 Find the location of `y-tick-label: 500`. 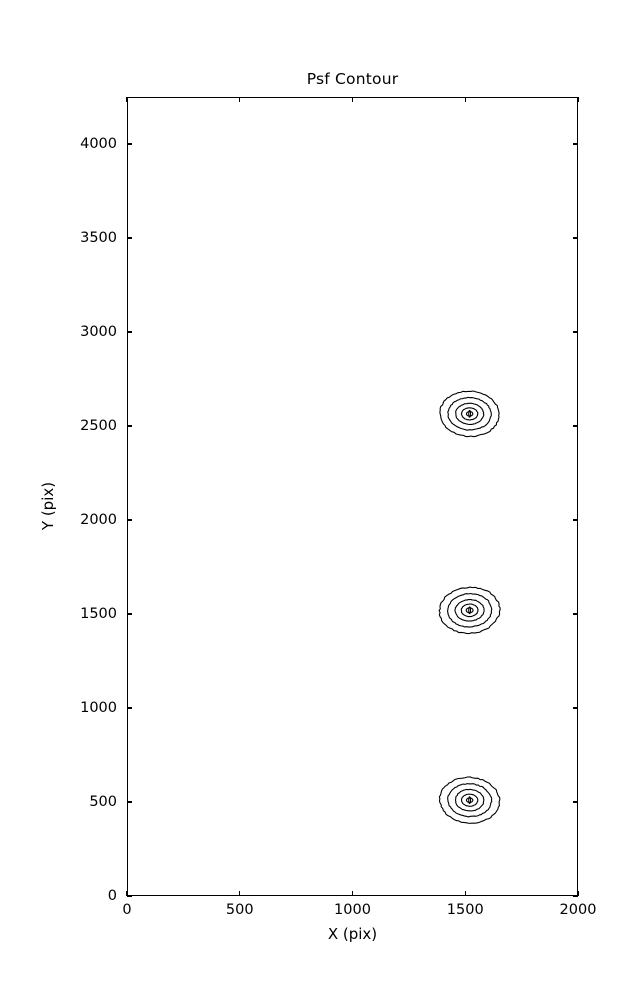

y-tick-label: 500 is located at coordinates (103, 802).